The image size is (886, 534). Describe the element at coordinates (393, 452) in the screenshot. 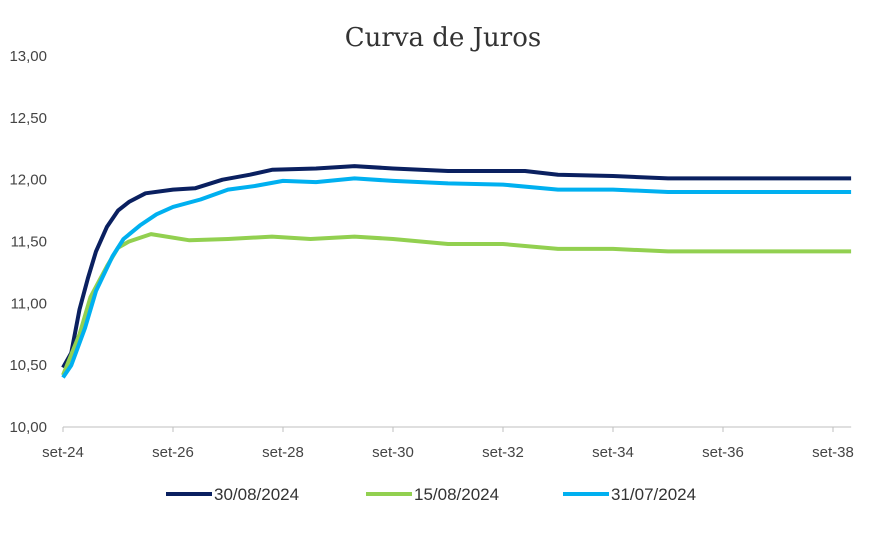

I see `x-tick-label: set-30` at that location.